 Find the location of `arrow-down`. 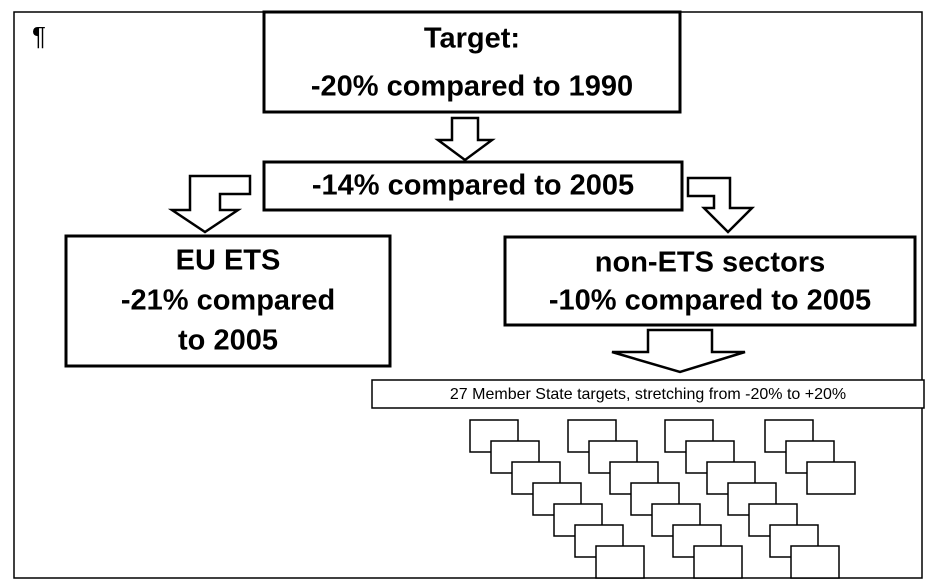

arrow-down is located at coordinates (465, 139).